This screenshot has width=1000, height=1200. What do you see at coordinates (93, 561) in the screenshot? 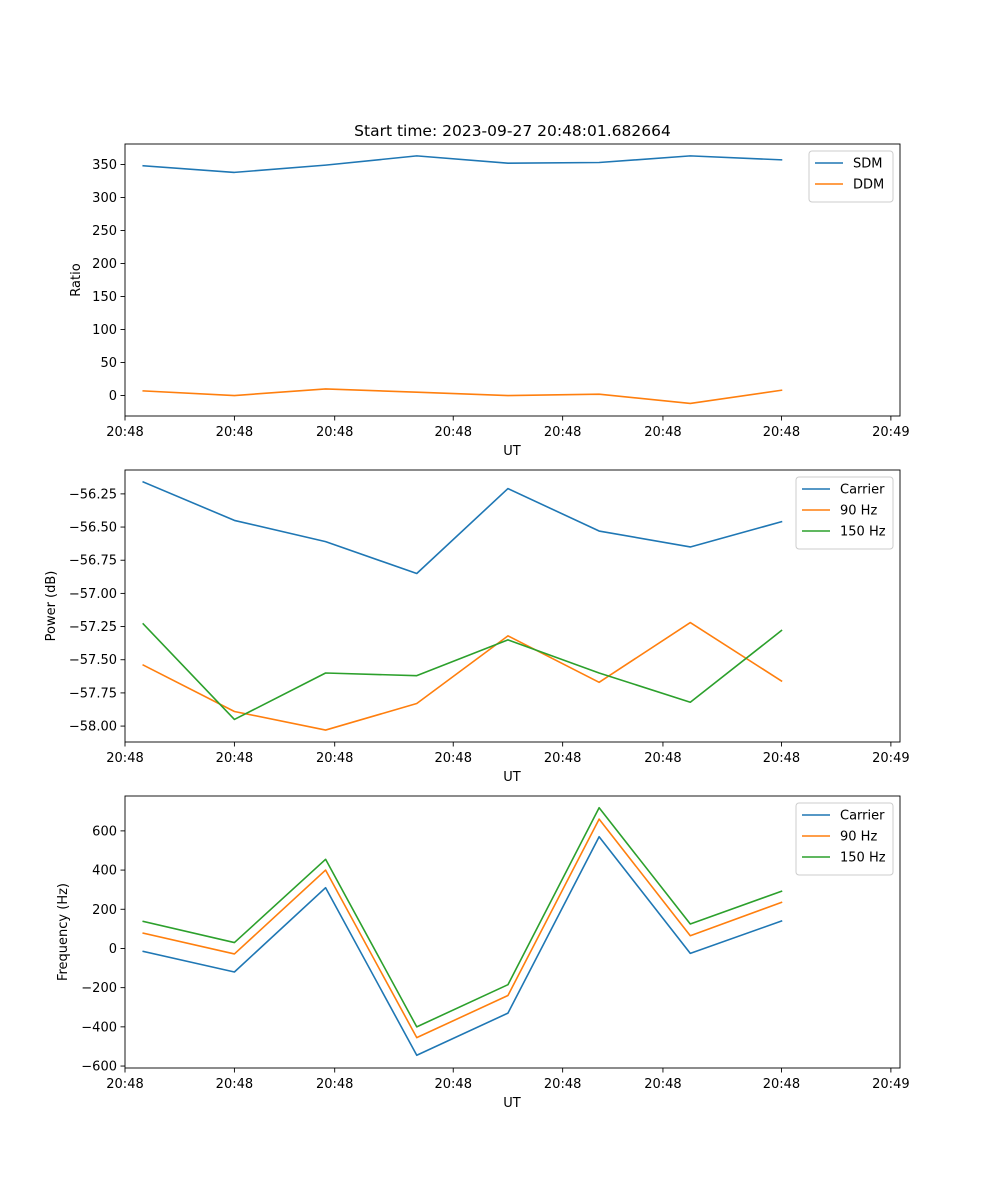
I see `y-tick-label: −56.75` at bounding box center [93, 561].